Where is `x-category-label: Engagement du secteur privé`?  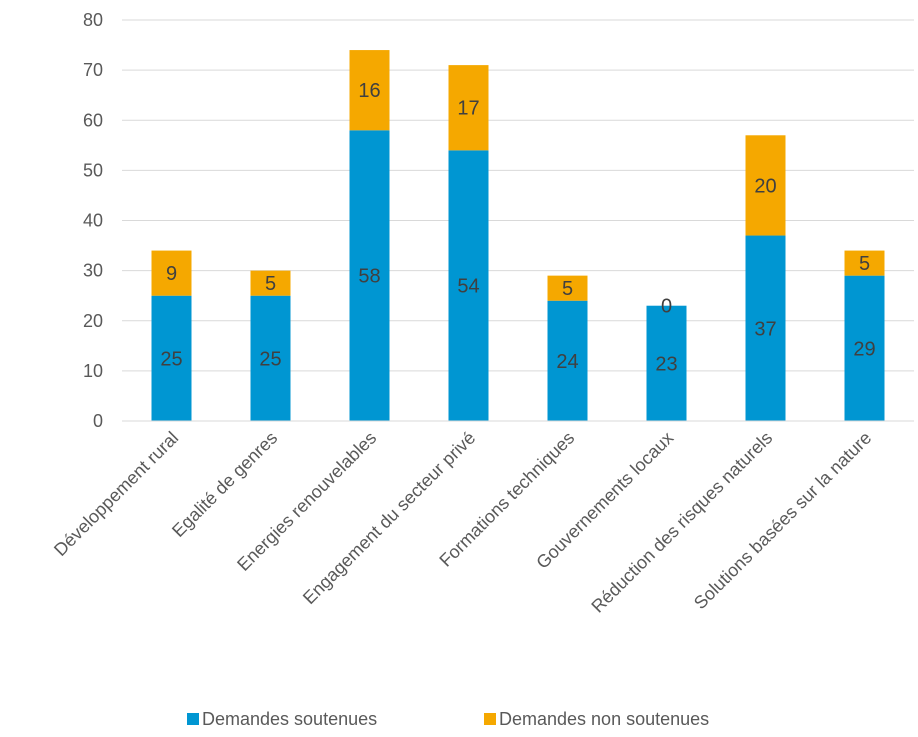
x-category-label: Engagement du secteur privé is located at coordinates (389, 518).